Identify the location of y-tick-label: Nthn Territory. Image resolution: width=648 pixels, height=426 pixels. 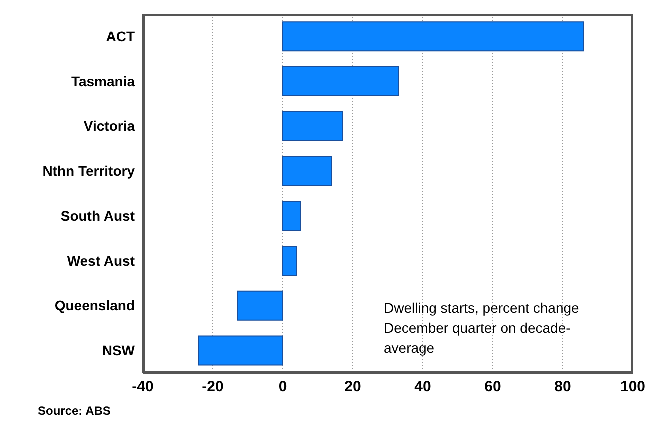
(89, 171).